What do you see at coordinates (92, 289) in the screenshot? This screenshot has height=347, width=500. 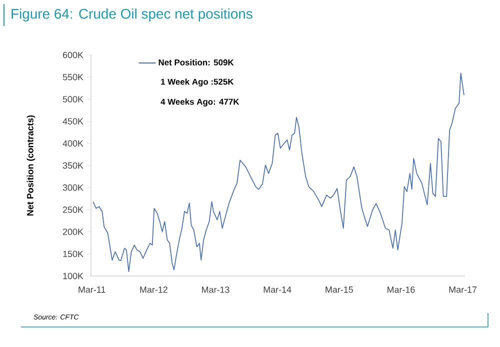 I see `x-tick-label: Mar-11` at bounding box center [92, 289].